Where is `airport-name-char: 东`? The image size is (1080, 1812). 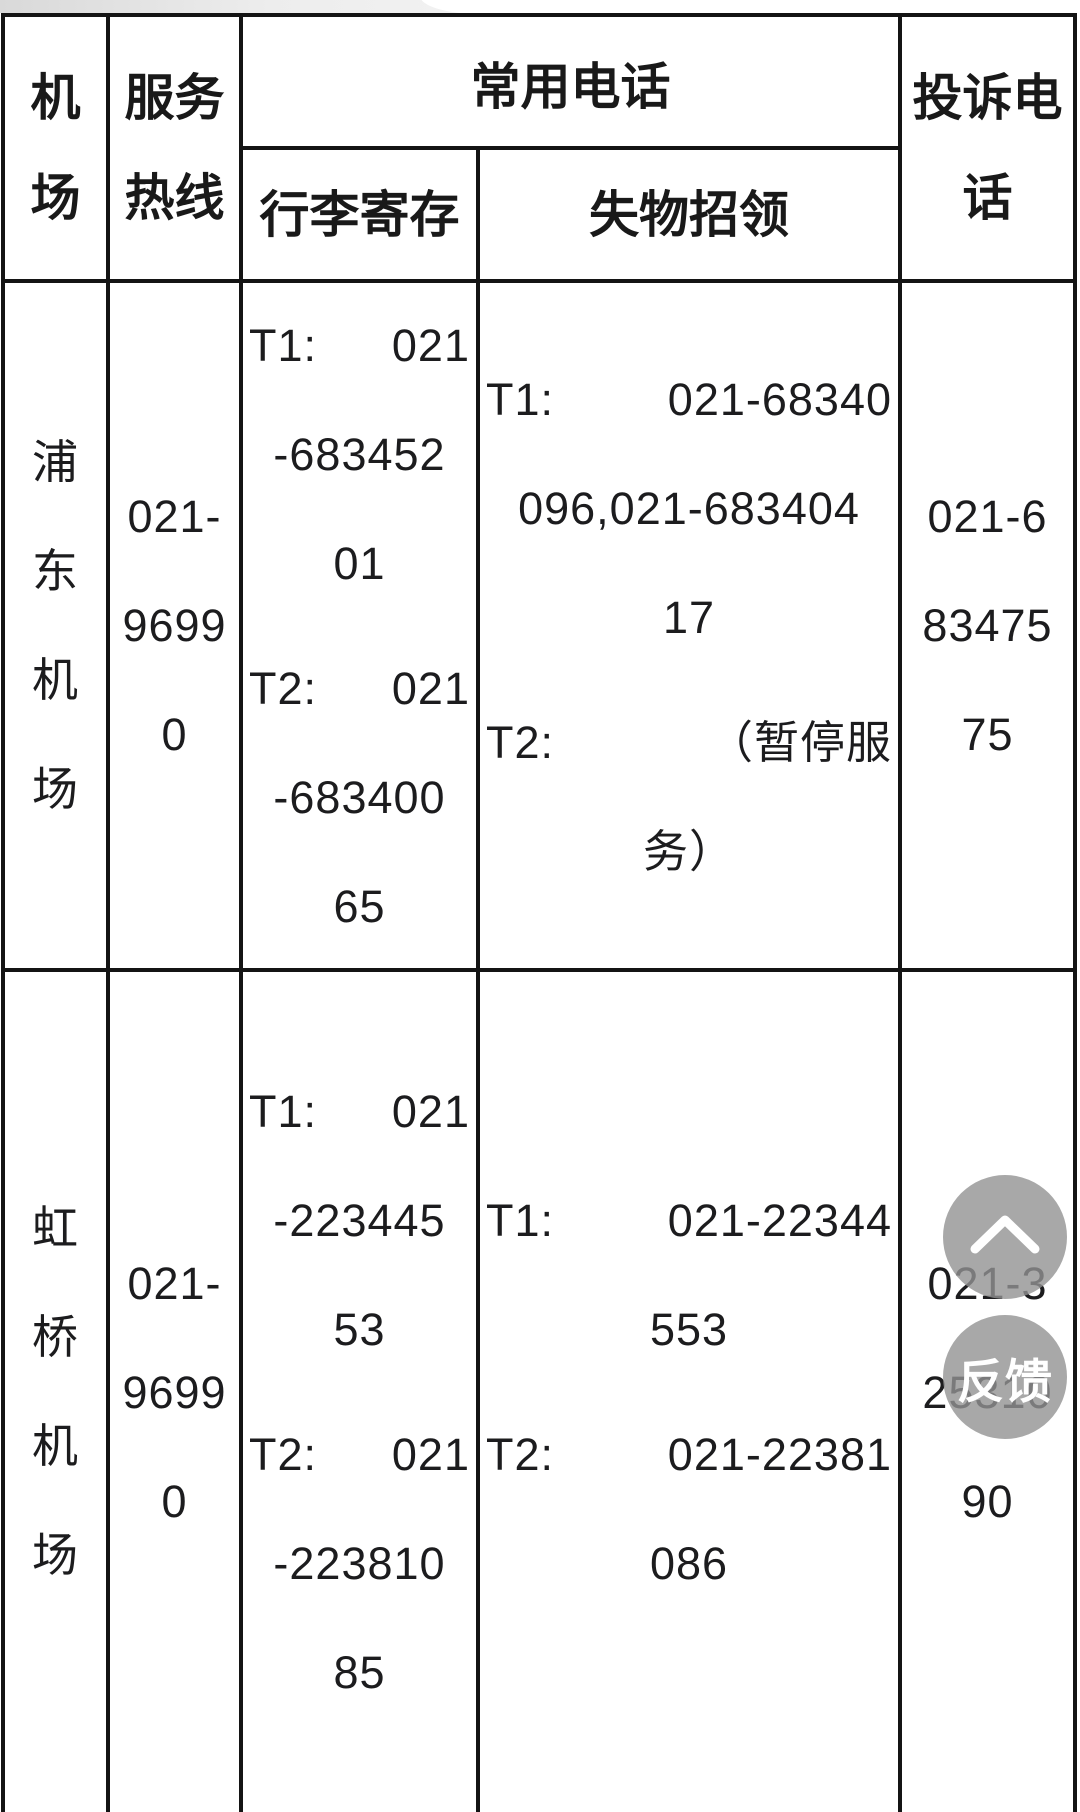 airport-name-char: 东 is located at coordinates (55, 570).